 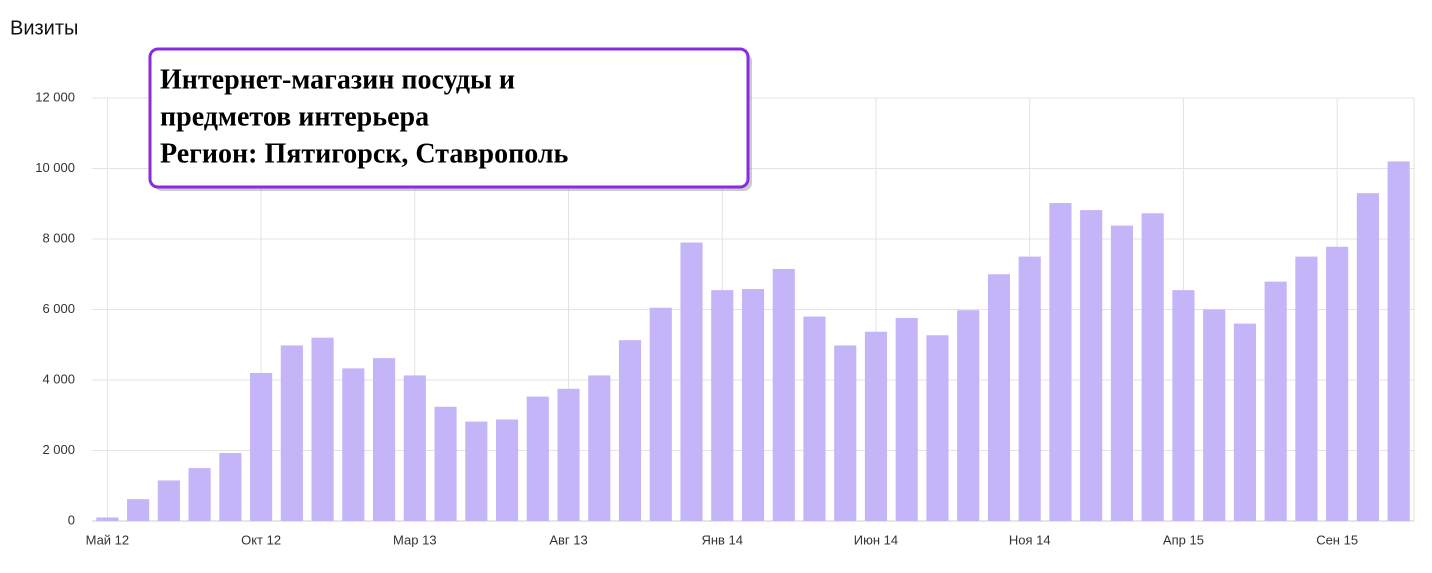 I want to click on annotation-text: Регион: Пятигорск, Ставрополь, so click(x=364, y=153).